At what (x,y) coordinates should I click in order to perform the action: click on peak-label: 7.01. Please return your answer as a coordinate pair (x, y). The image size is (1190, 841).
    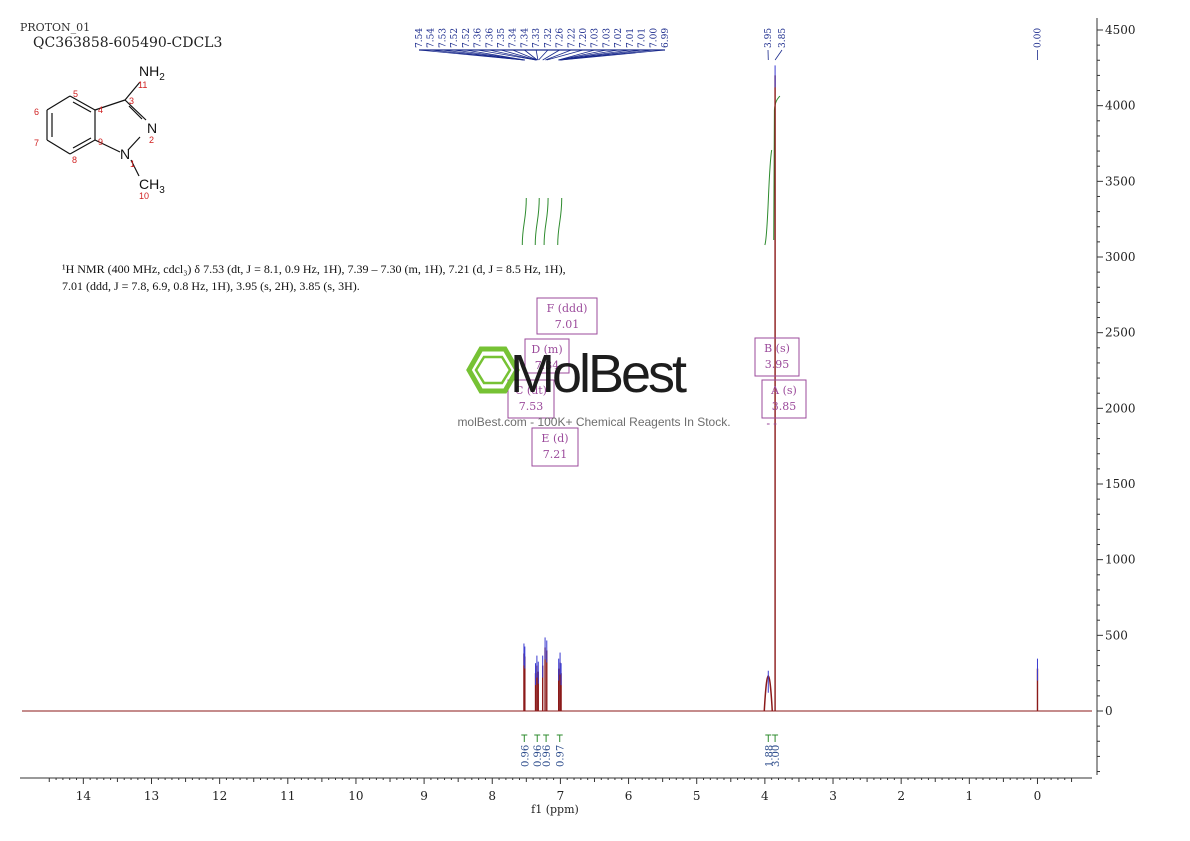
    Looking at the image, I should click on (643, 38).